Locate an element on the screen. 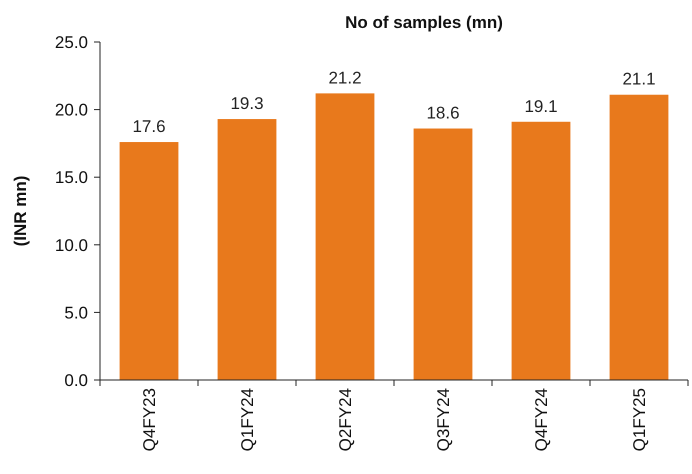 This screenshot has width=692, height=474. x-tick-label: Q2FY24 is located at coordinates (345, 420).